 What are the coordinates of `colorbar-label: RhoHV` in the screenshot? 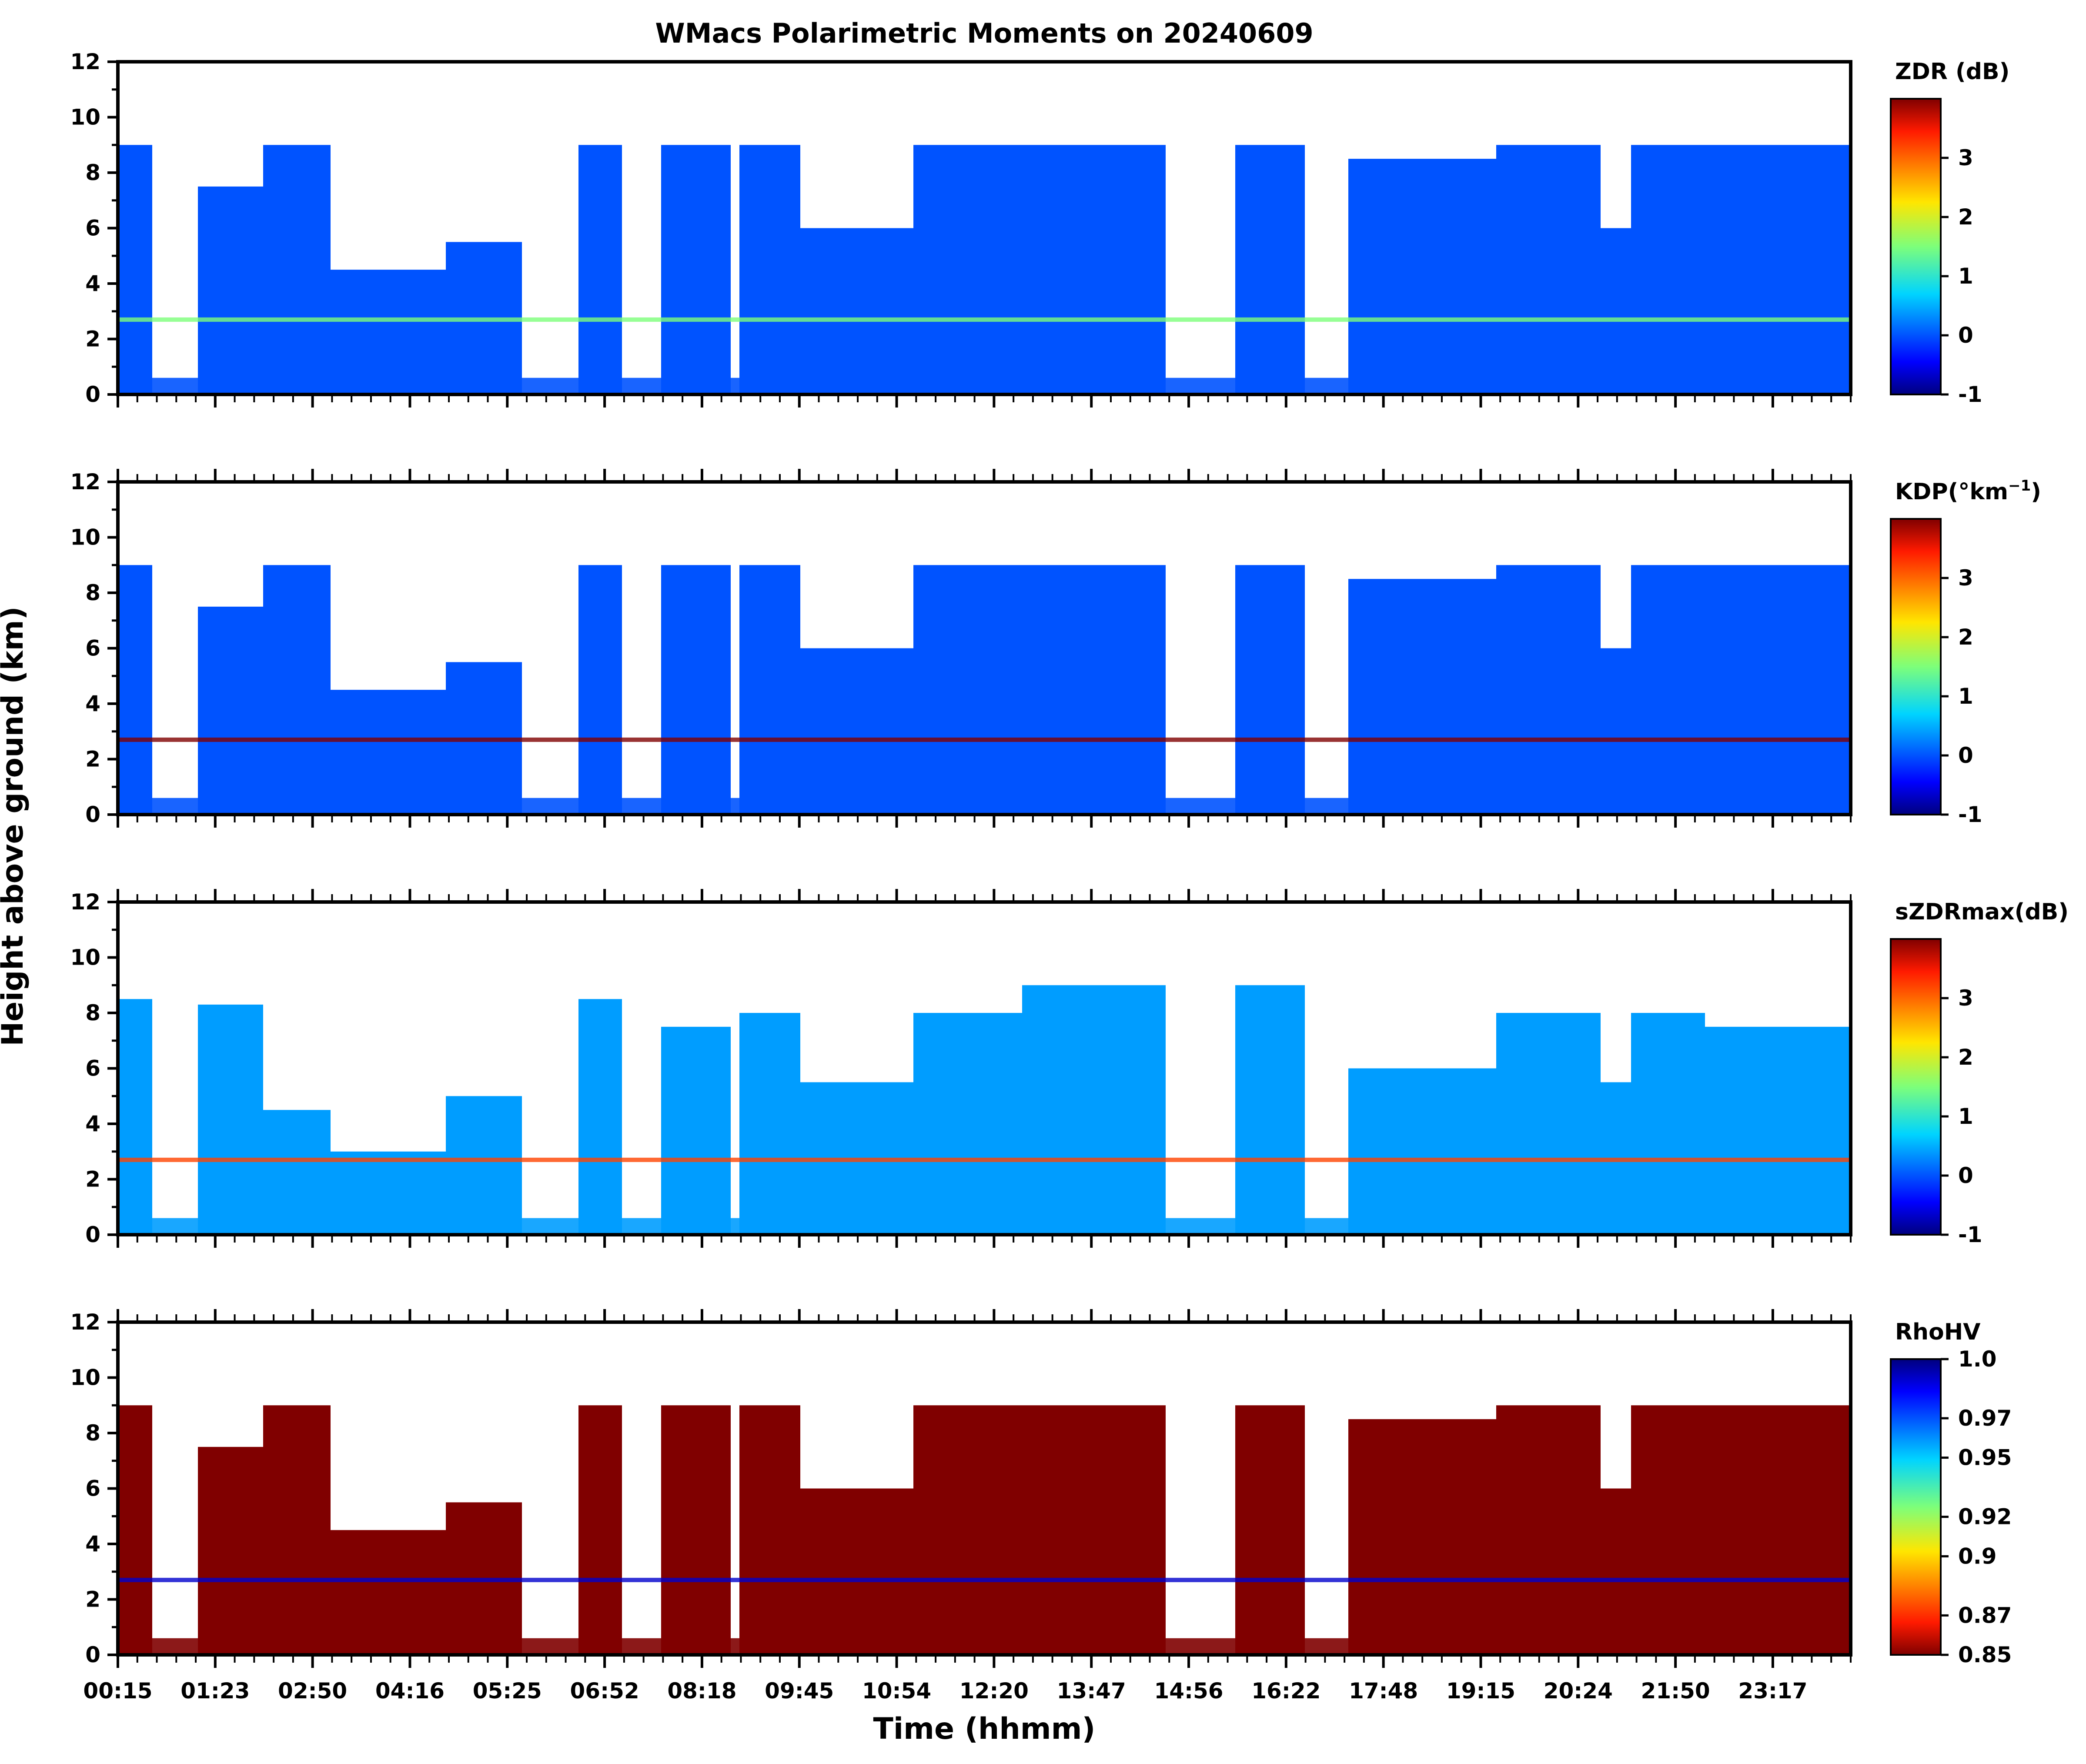 It's located at (1938, 1332).